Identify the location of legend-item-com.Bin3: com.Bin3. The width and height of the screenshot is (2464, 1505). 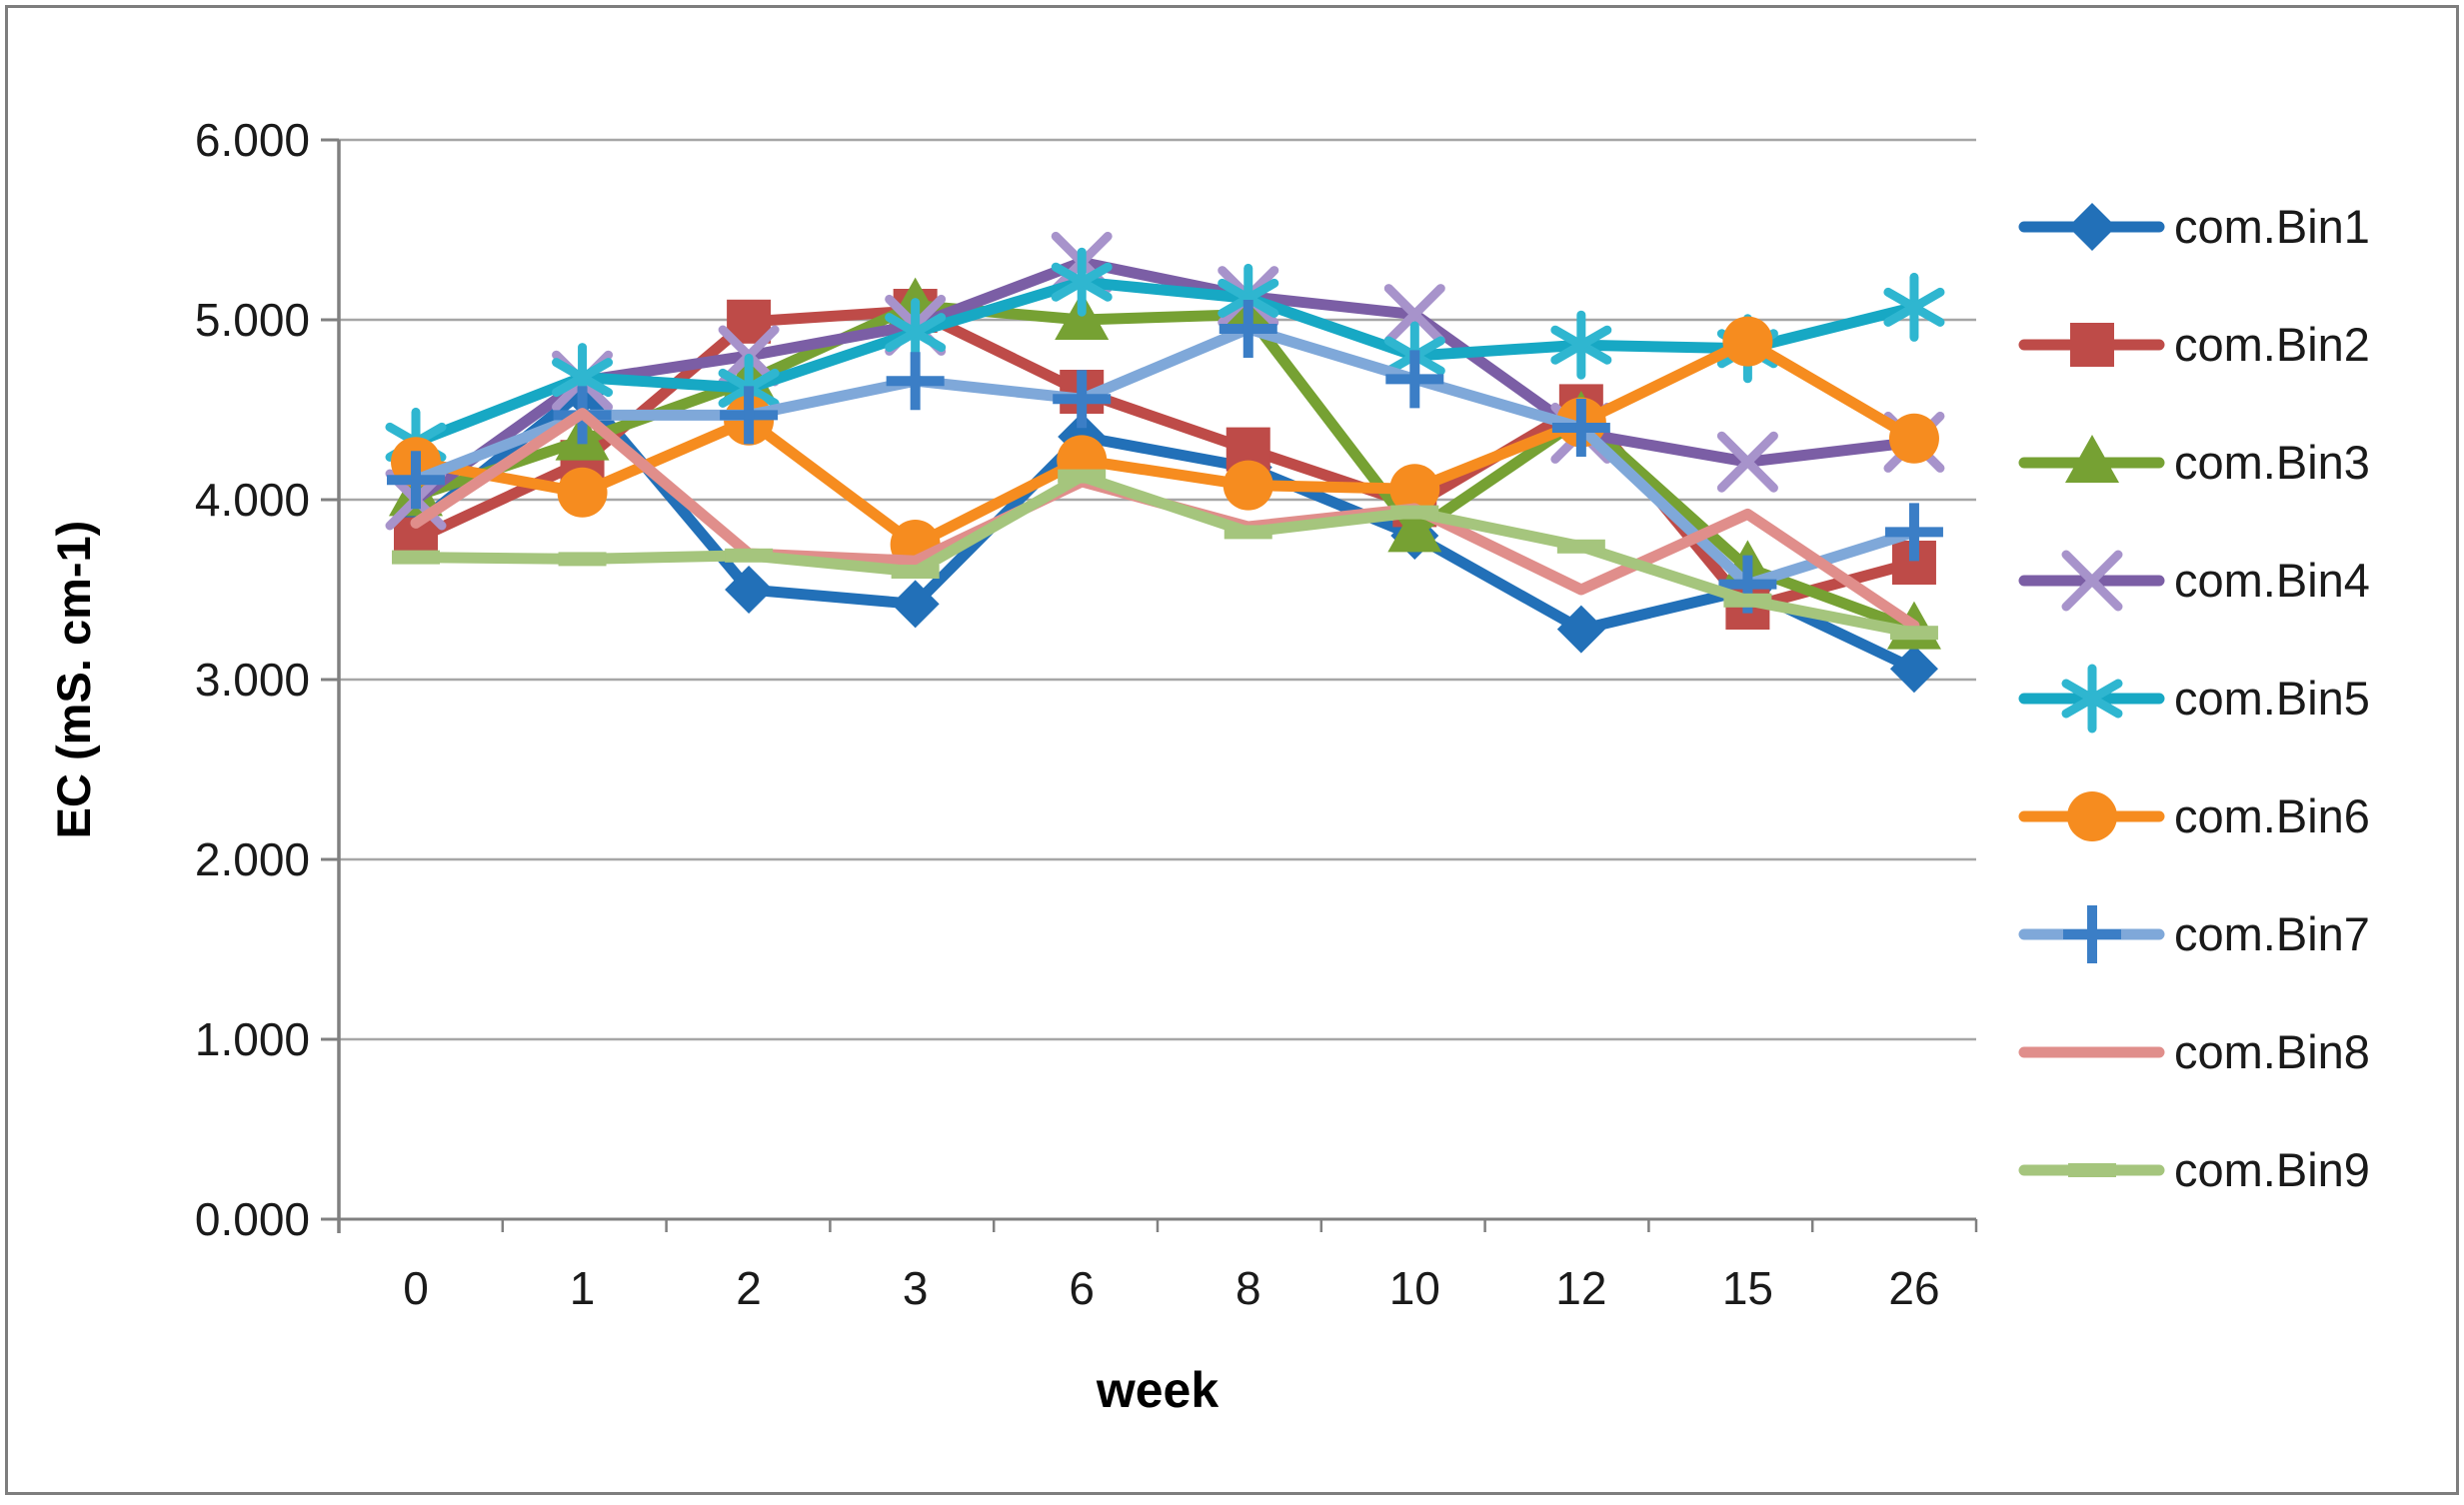
(2194, 462).